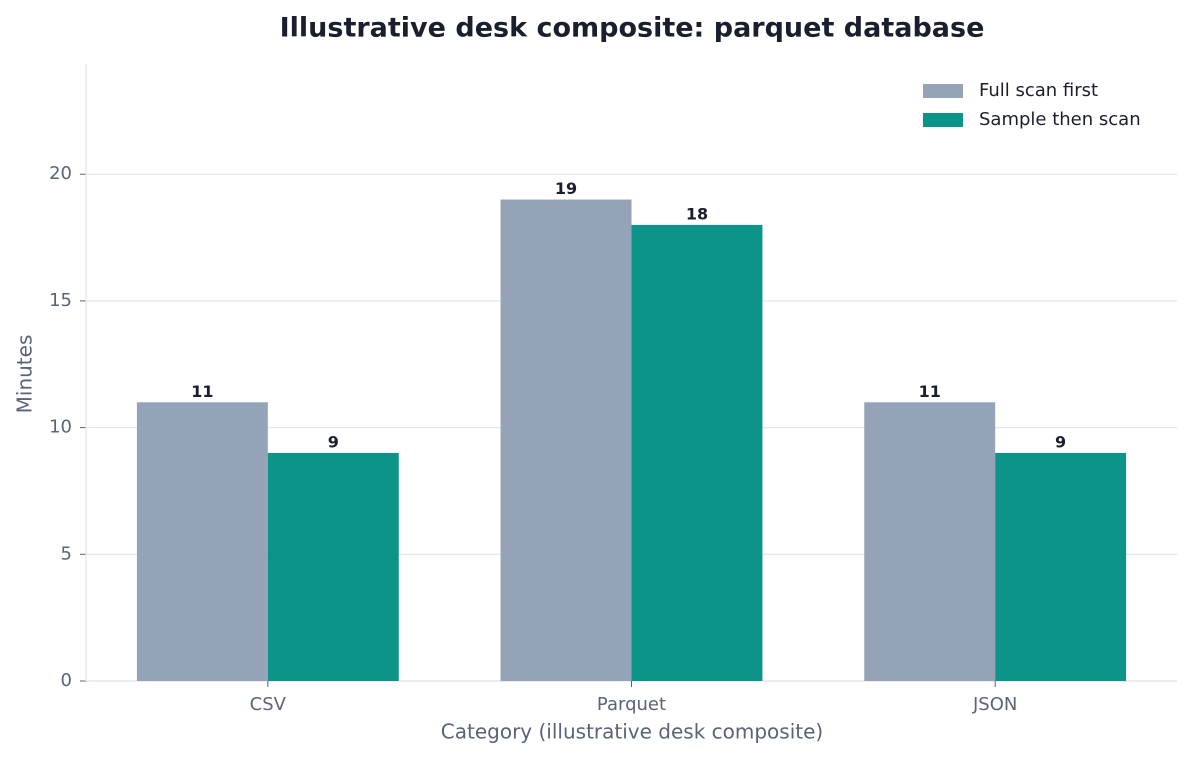 This screenshot has height=760, width=1193. Describe the element at coordinates (60, 300) in the screenshot. I see `y-tick-label: 15` at that location.